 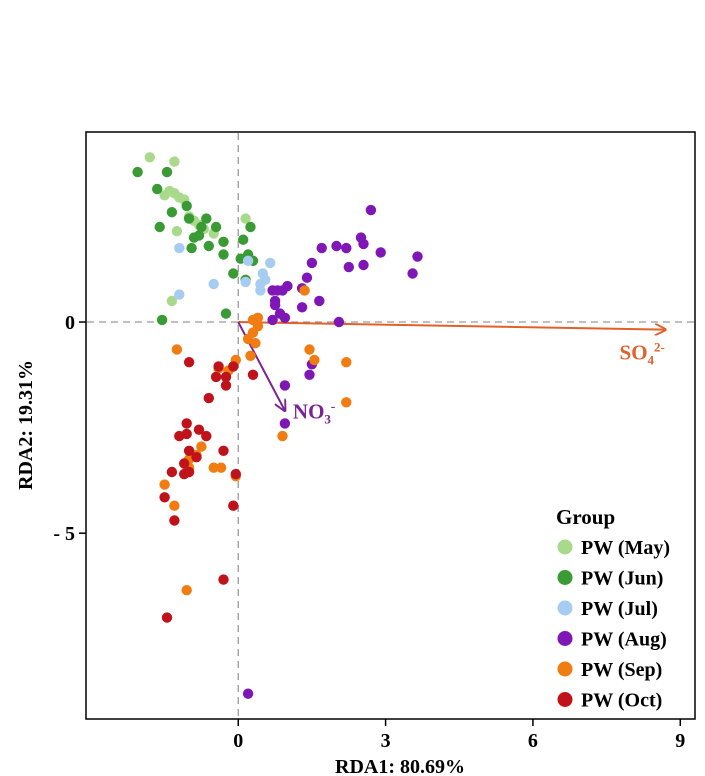 I want to click on legend-label-pw-jul: PW (Jul), so click(x=619, y=609).